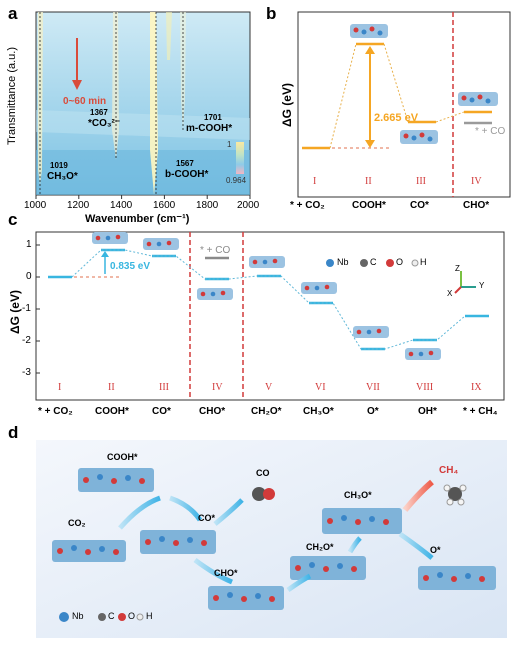 The width and height of the screenshot is (517, 645). Describe the element at coordinates (455, 494) in the screenshot. I see `d-ch4-carbon` at that location.